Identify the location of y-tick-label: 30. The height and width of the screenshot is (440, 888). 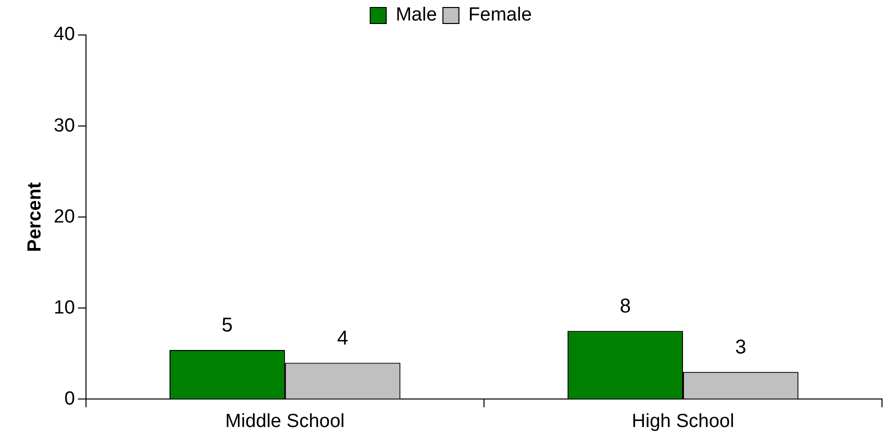
(64, 125).